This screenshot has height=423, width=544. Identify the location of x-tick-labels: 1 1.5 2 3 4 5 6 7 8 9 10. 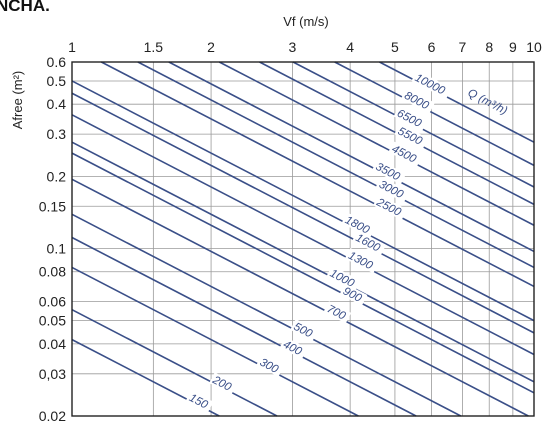
(305, 47).